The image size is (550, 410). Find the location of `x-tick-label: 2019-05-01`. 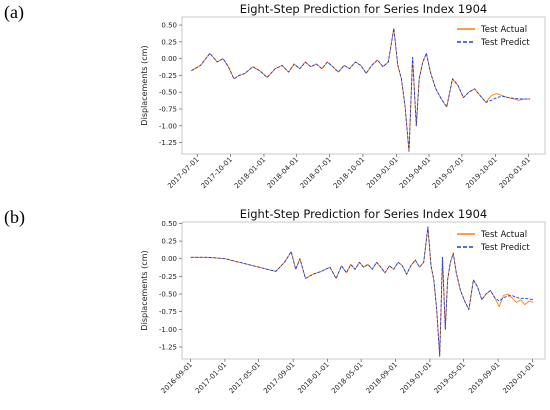

x-tick-label: 2019-05-01 is located at coordinates (450, 378).